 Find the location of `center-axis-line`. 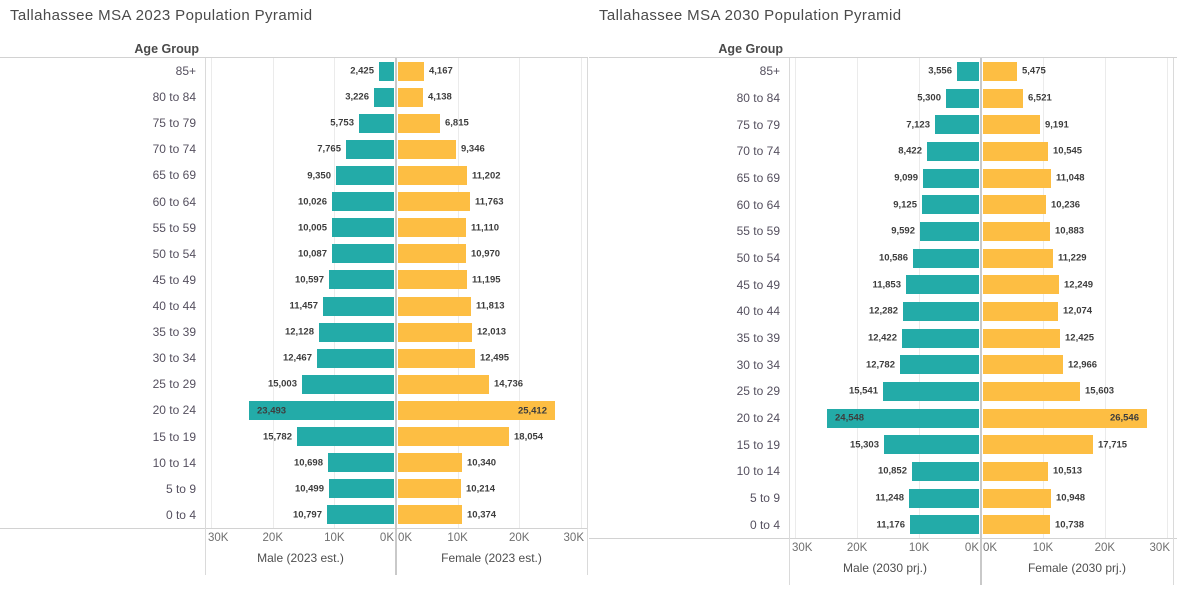

center-axis-line is located at coordinates (981, 321).